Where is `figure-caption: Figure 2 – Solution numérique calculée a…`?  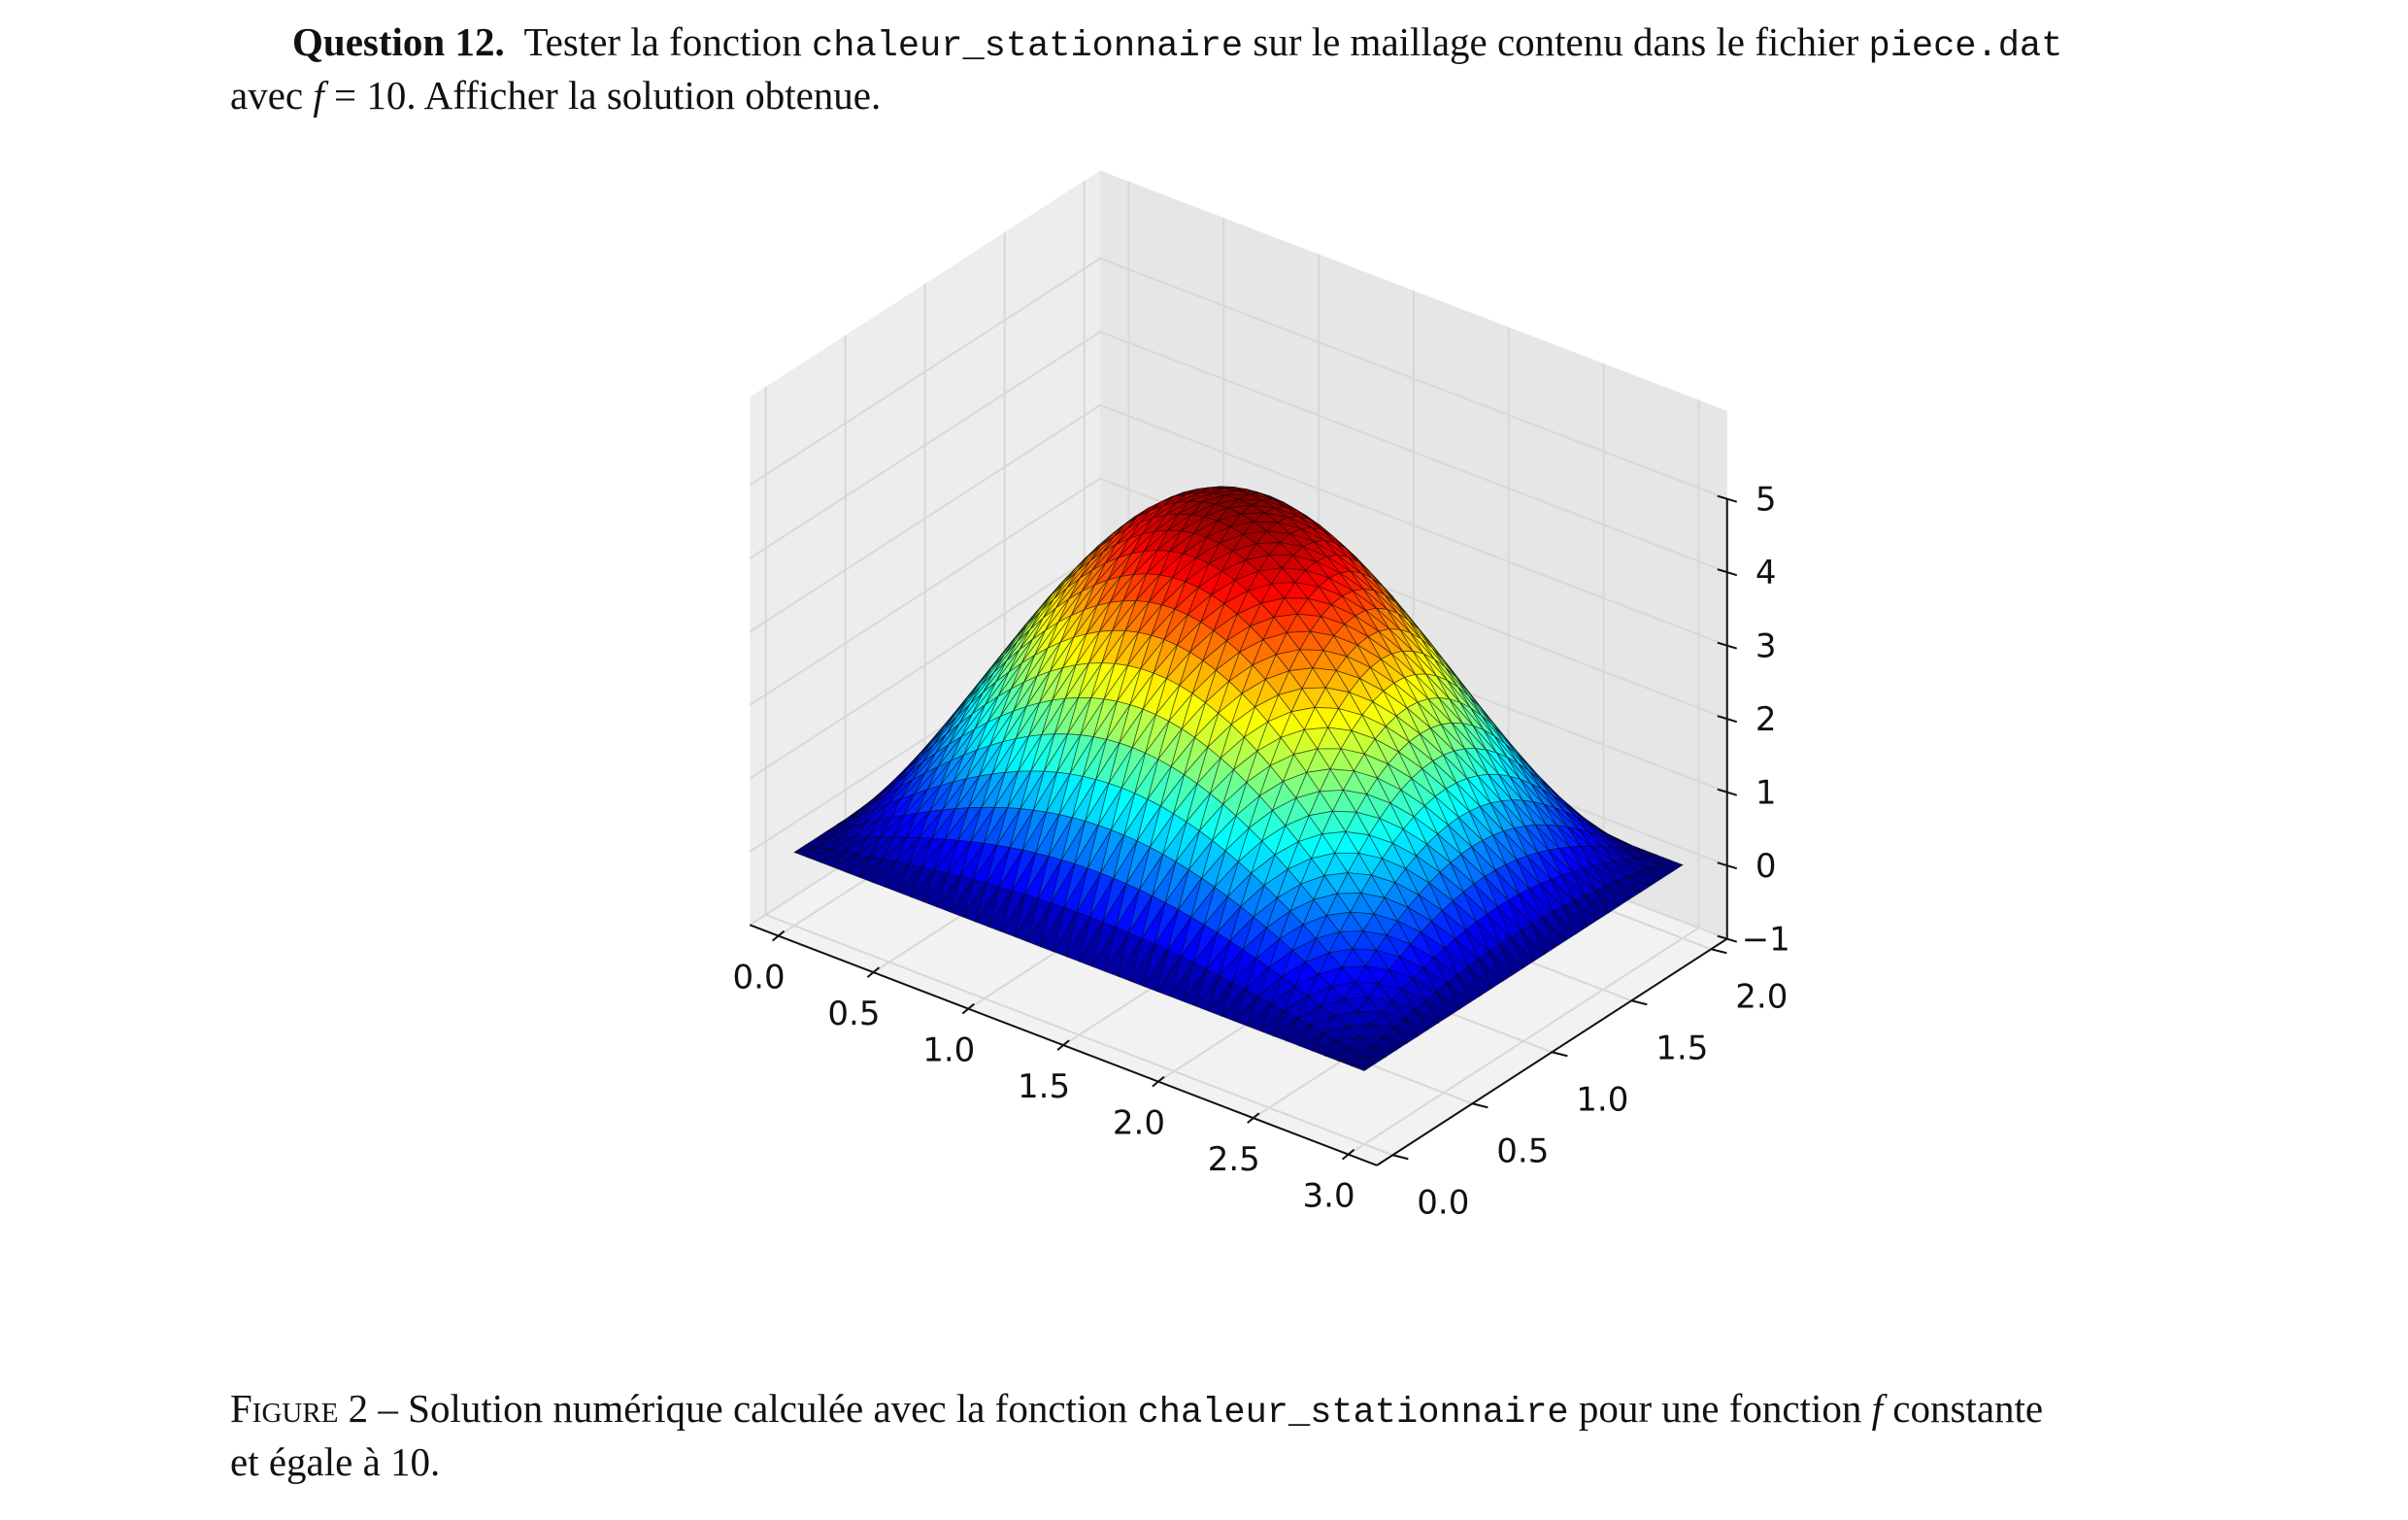 figure-caption: Figure 2 – Solution numérique calculée a… is located at coordinates (1220, 1435).